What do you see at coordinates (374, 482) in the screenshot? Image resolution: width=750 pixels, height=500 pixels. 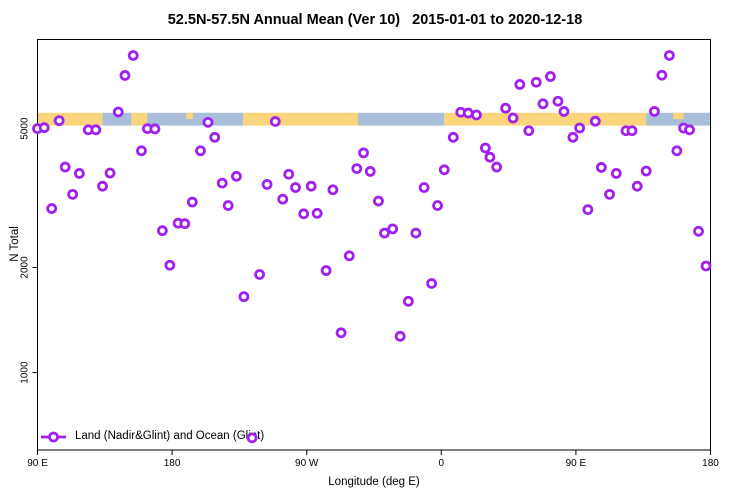 I see `x-axis-title: Longitude (deg E)` at bounding box center [374, 482].